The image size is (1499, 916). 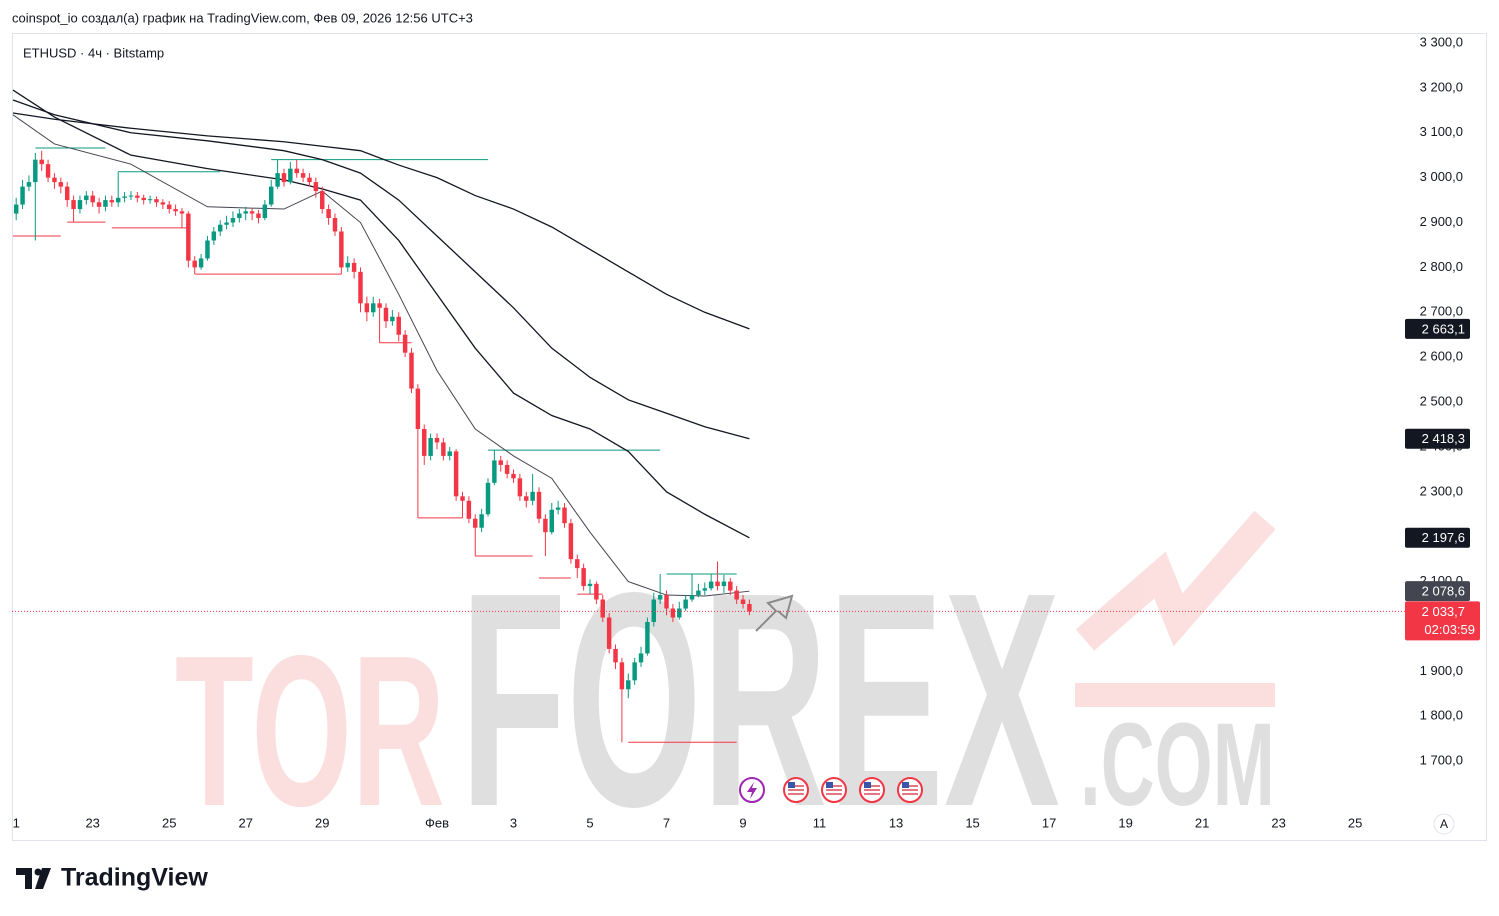 I want to click on y-tick-label: 2 800,0, so click(x=1441, y=266).